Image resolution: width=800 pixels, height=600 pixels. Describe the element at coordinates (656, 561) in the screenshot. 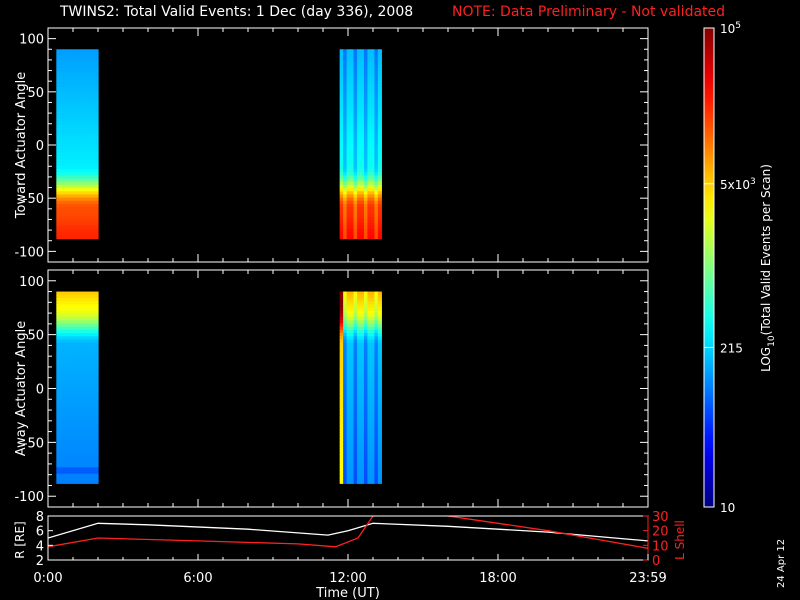

I see `y-right-tick-label: 0` at that location.